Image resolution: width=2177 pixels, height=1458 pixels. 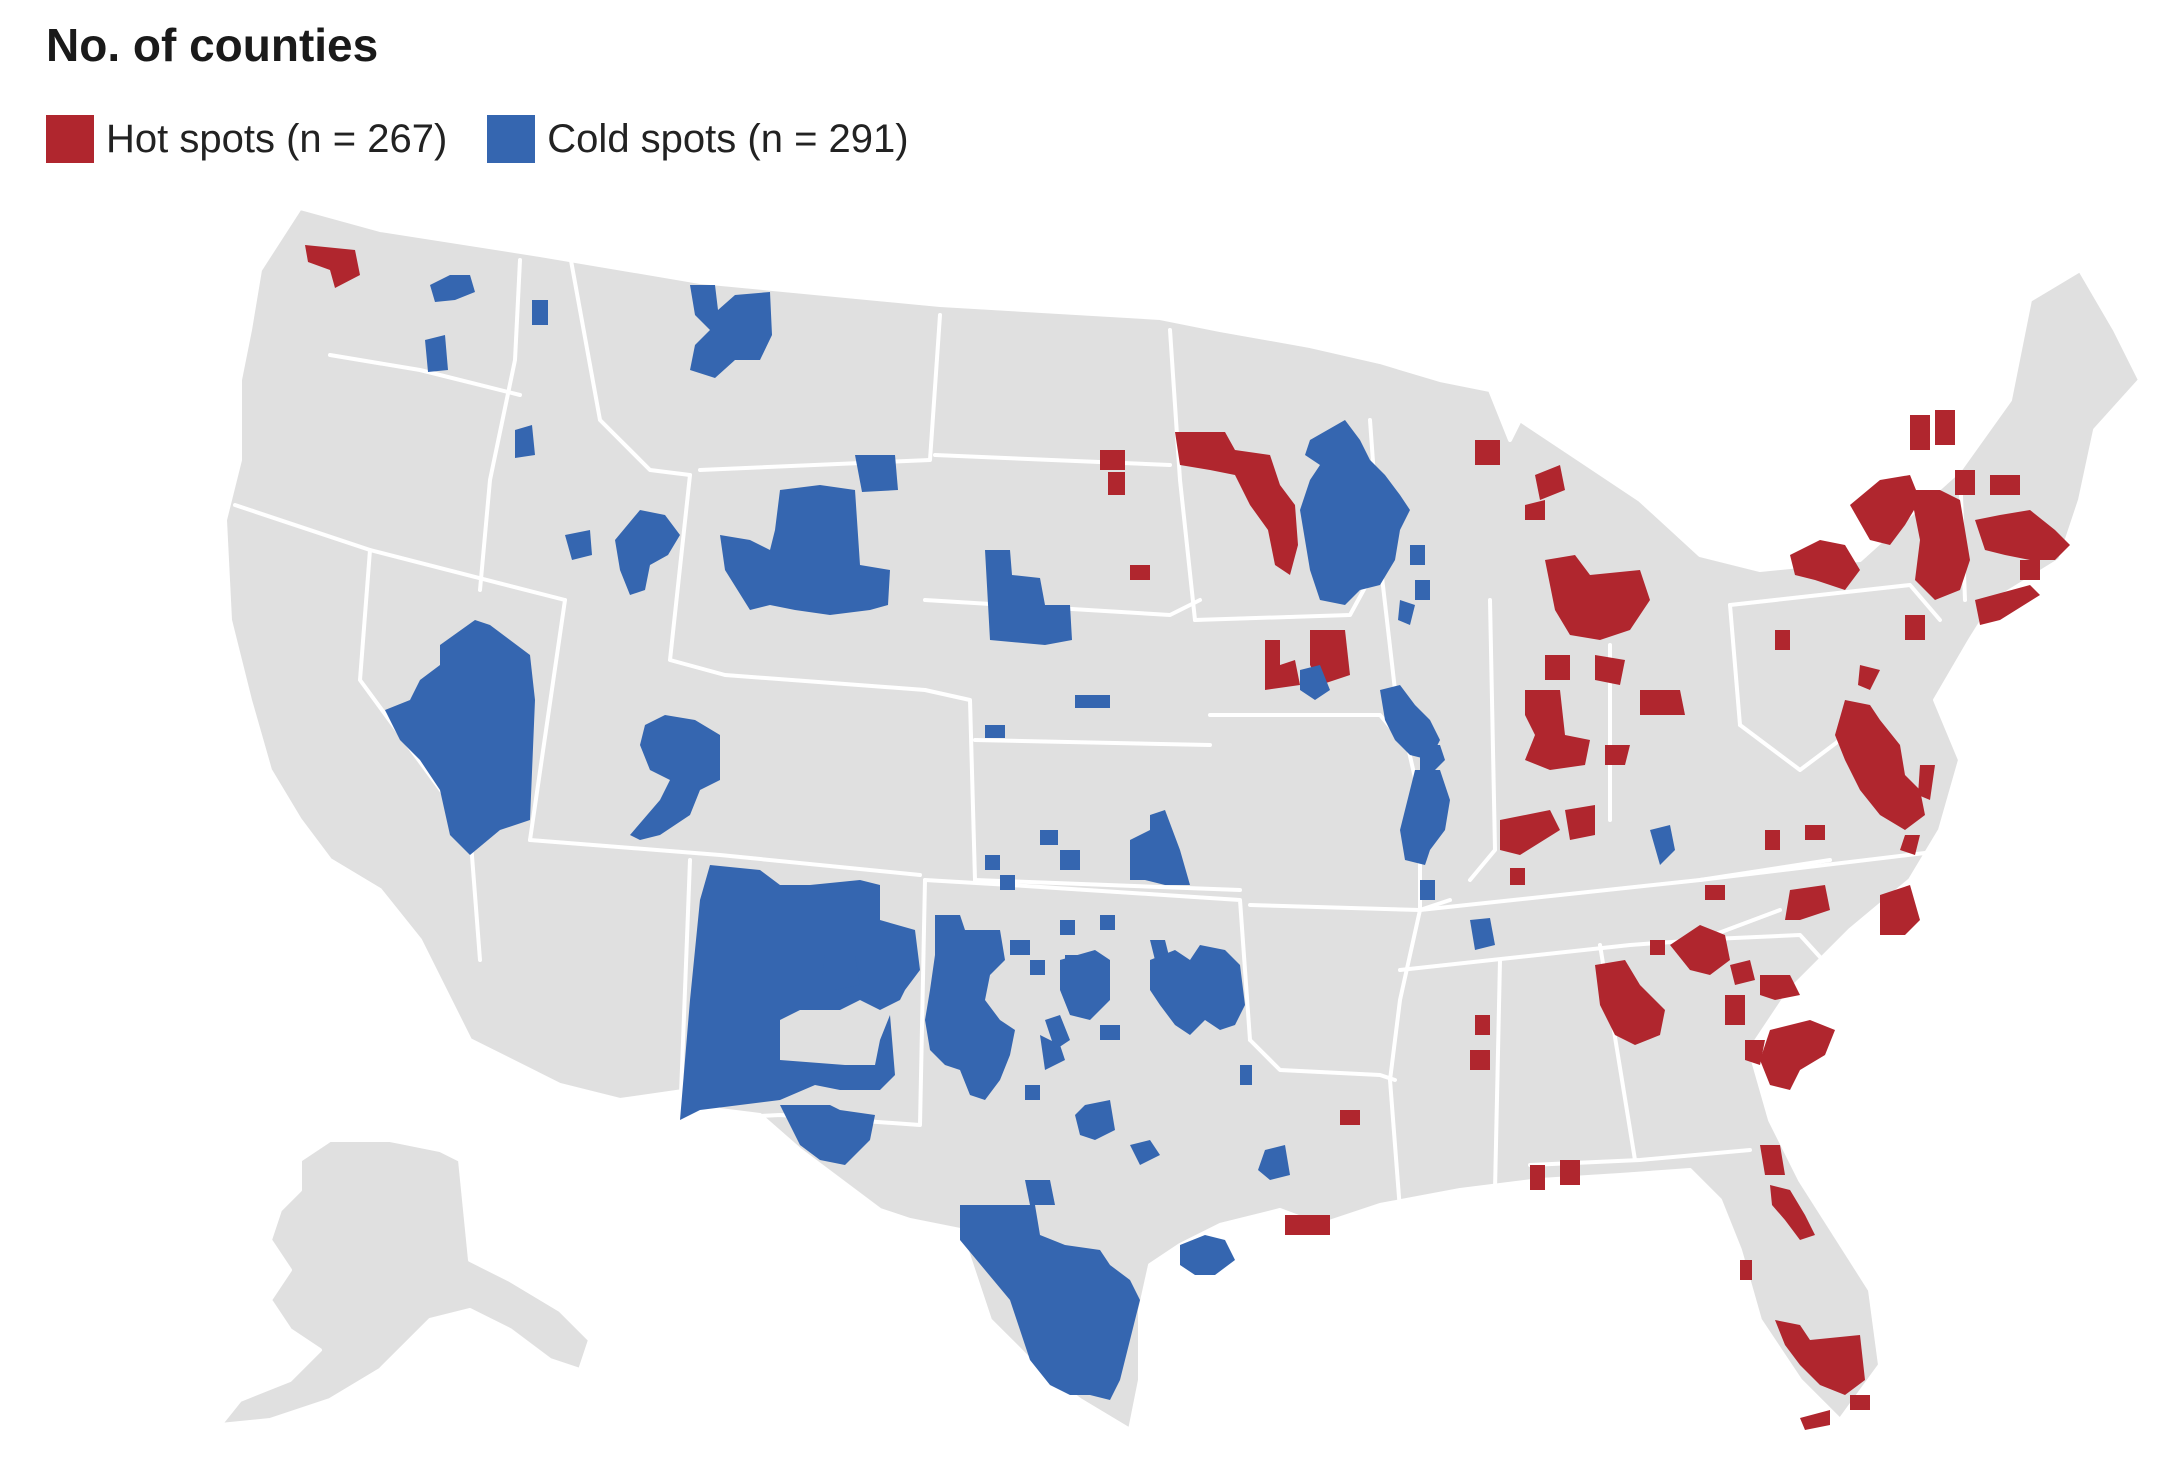 What do you see at coordinates (1182, 475) in the screenshot?
I see `border-mn-west` at bounding box center [1182, 475].